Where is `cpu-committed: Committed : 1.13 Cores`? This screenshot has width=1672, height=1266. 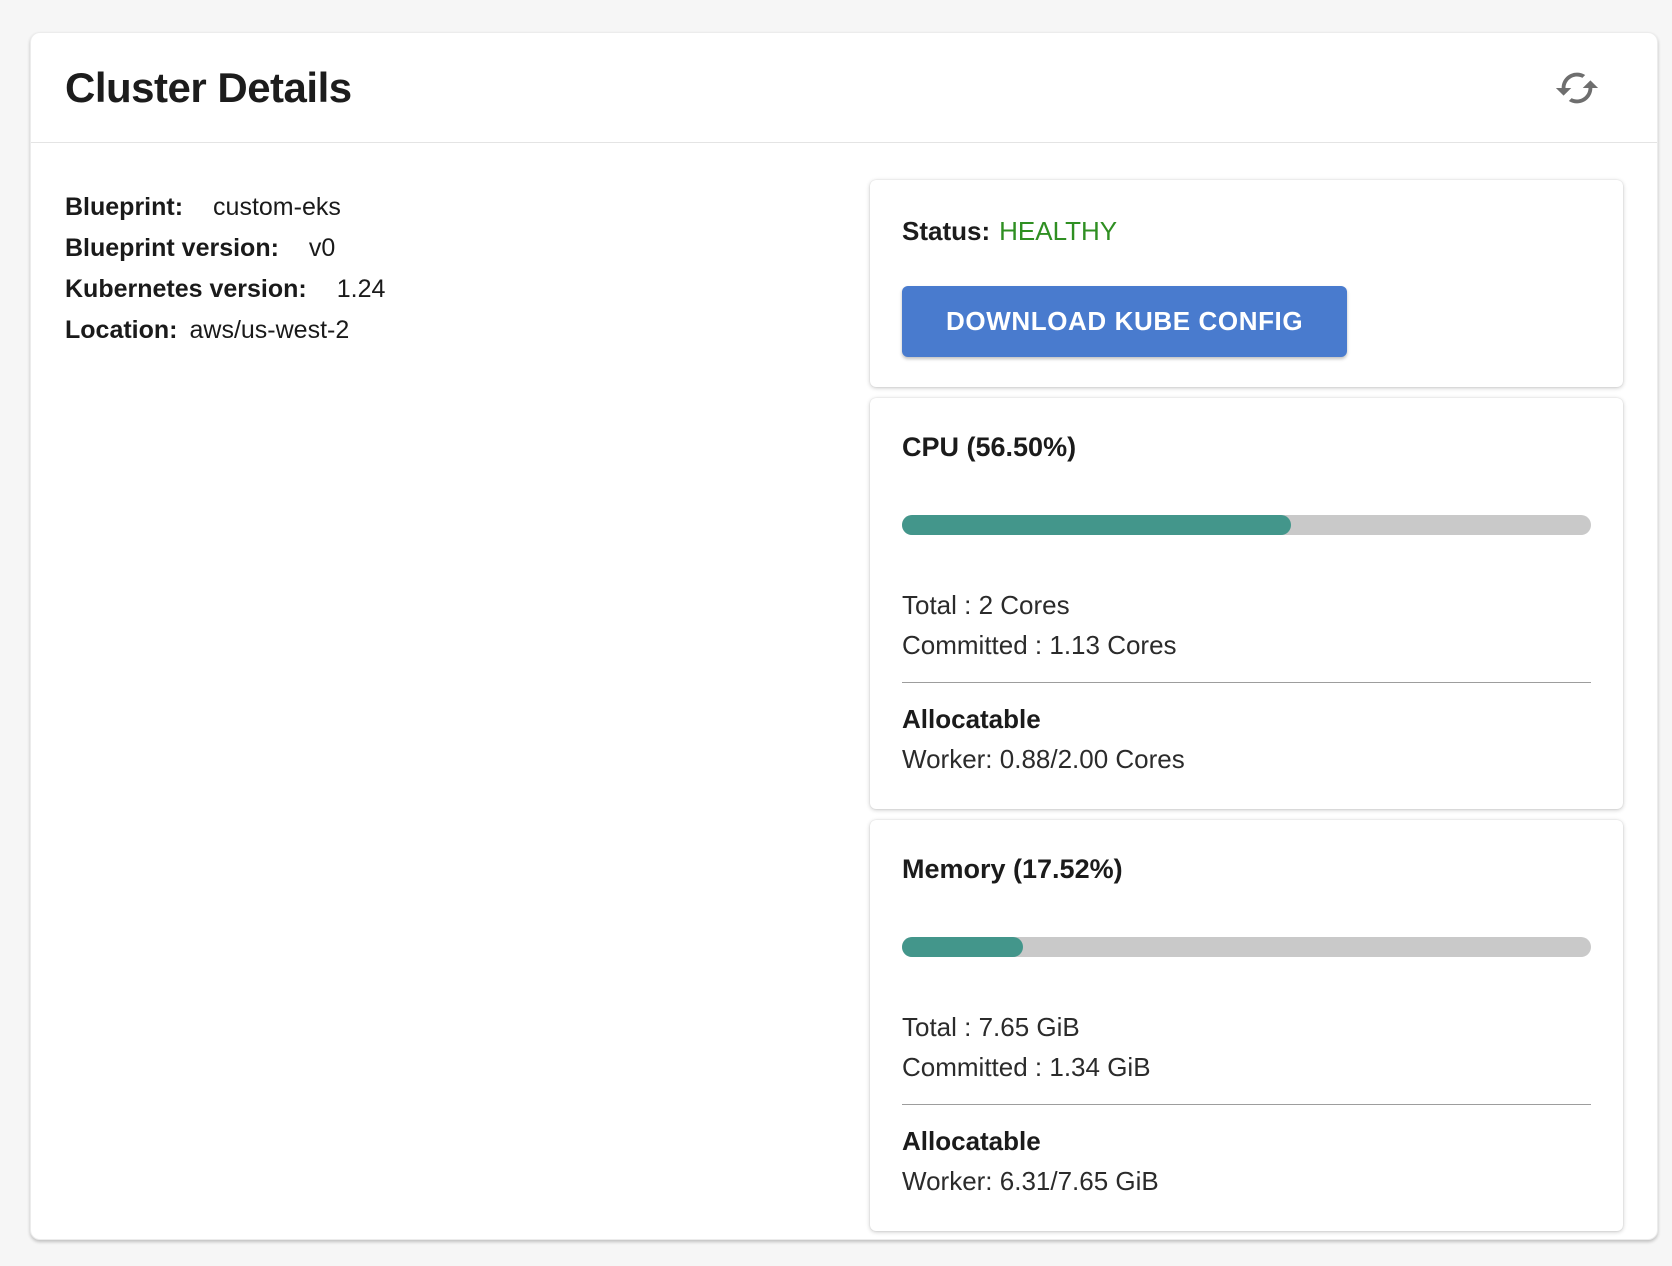 cpu-committed: Committed : 1.13 Cores is located at coordinates (1039, 645).